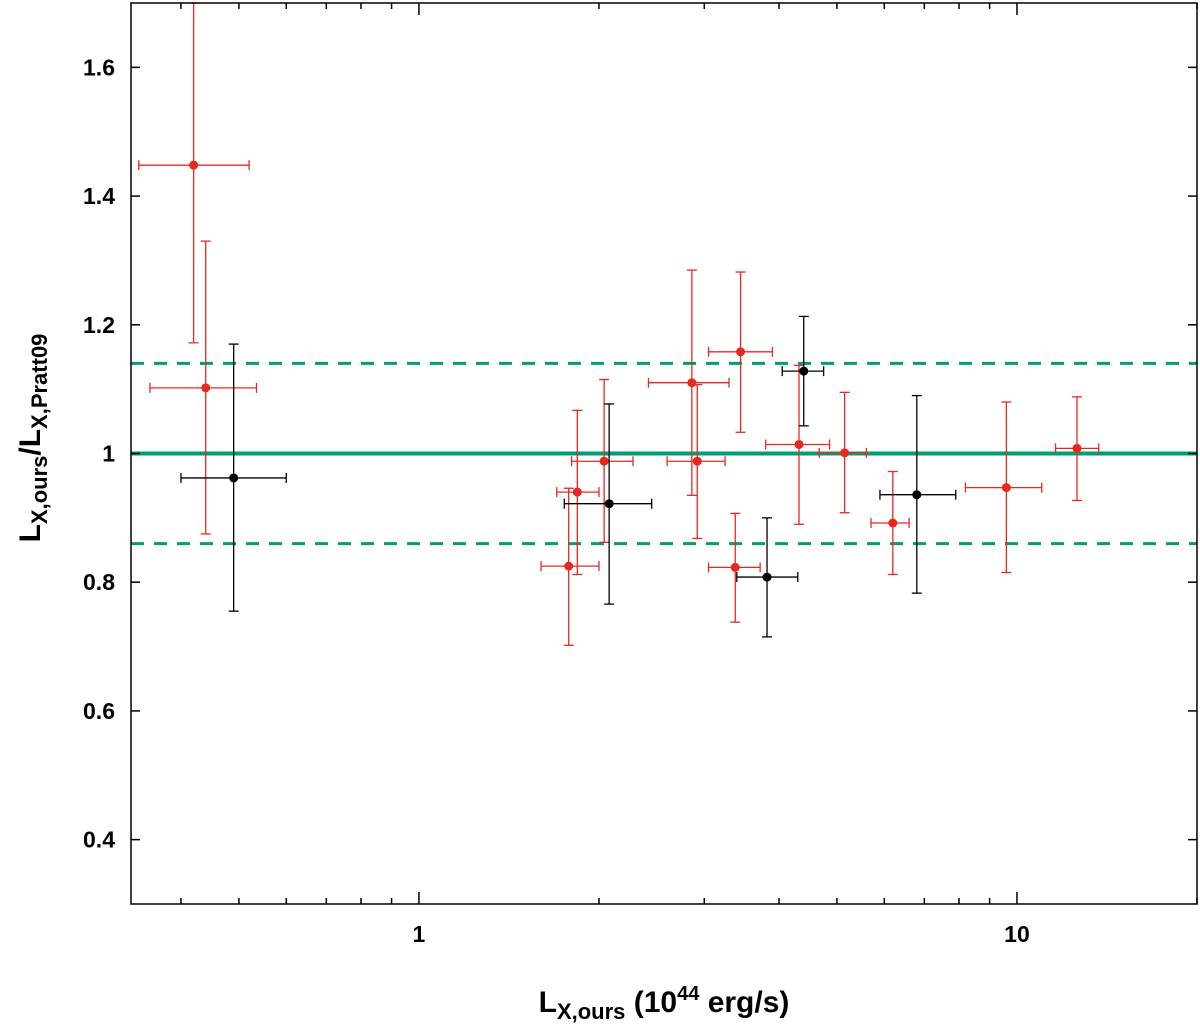 This screenshot has height=1029, width=1200. Describe the element at coordinates (419, 934) in the screenshot. I see `x-tick-label: 1` at that location.